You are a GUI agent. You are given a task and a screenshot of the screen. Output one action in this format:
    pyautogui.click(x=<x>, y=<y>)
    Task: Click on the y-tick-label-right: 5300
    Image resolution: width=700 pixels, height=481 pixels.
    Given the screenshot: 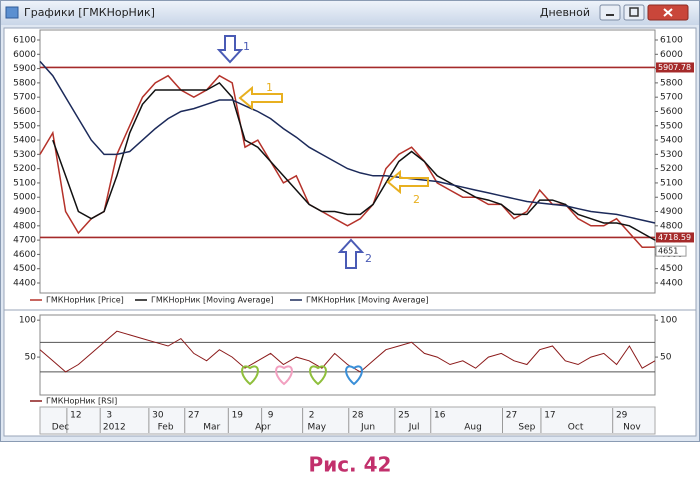 What is the action you would take?
    pyautogui.click(x=671, y=155)
    